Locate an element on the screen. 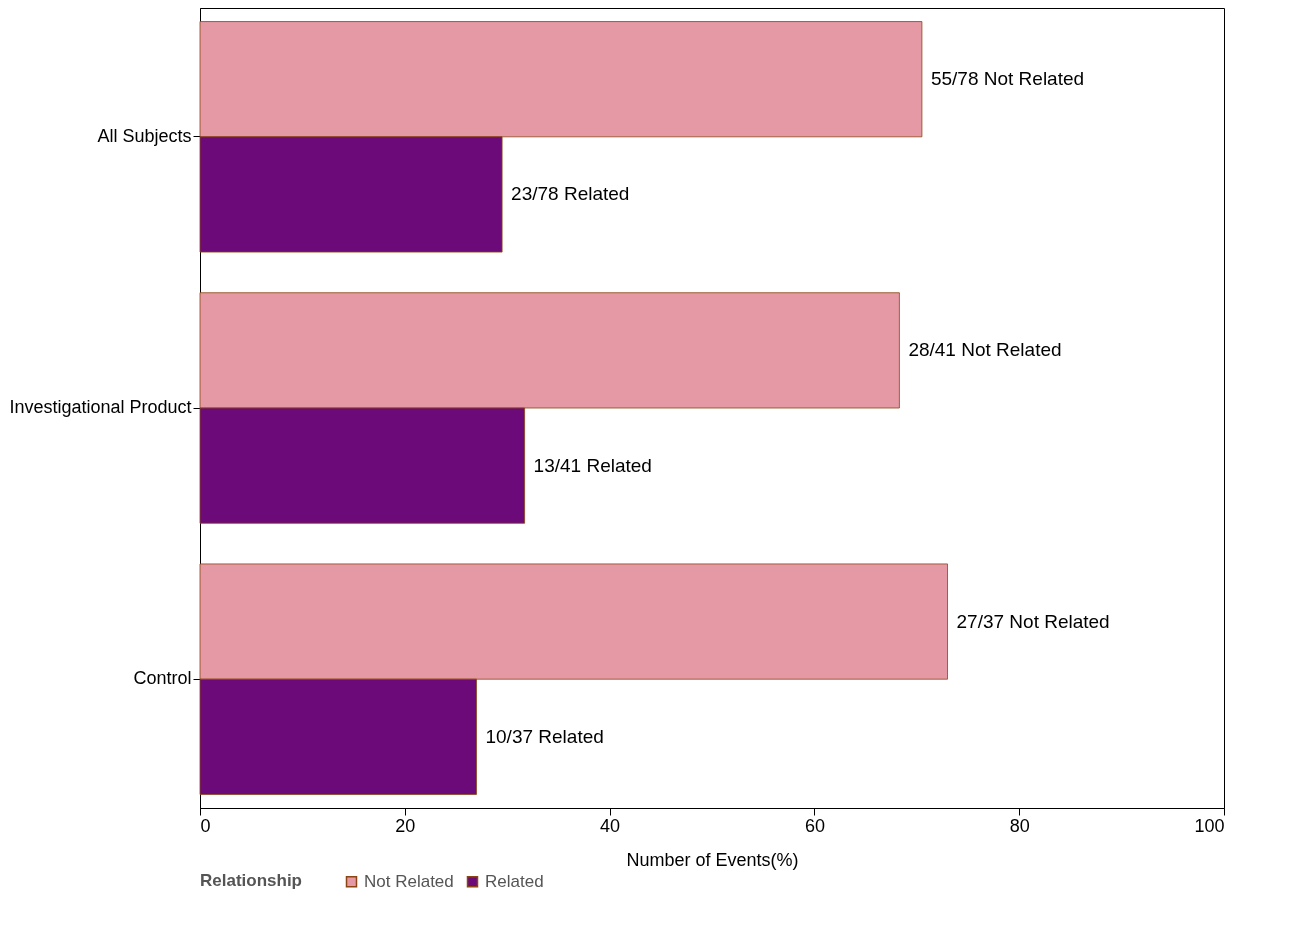 This screenshot has width=1308, height=928. x-tick-label: 40 is located at coordinates (610, 825).